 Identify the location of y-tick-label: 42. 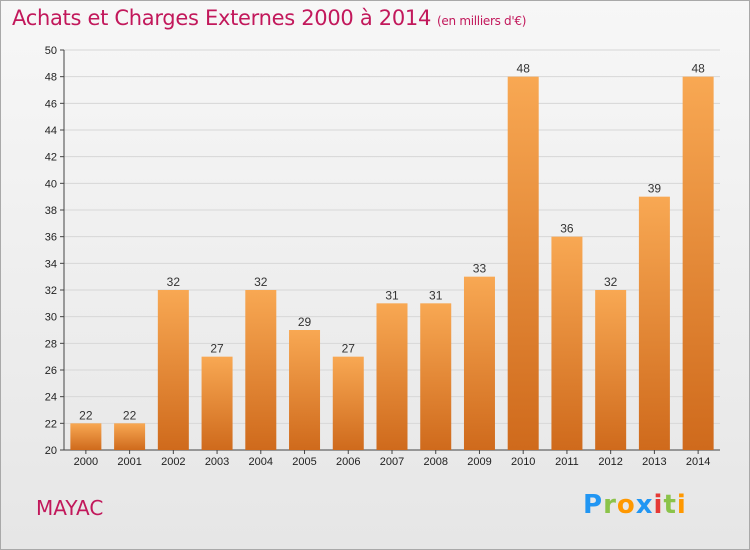
(51, 158).